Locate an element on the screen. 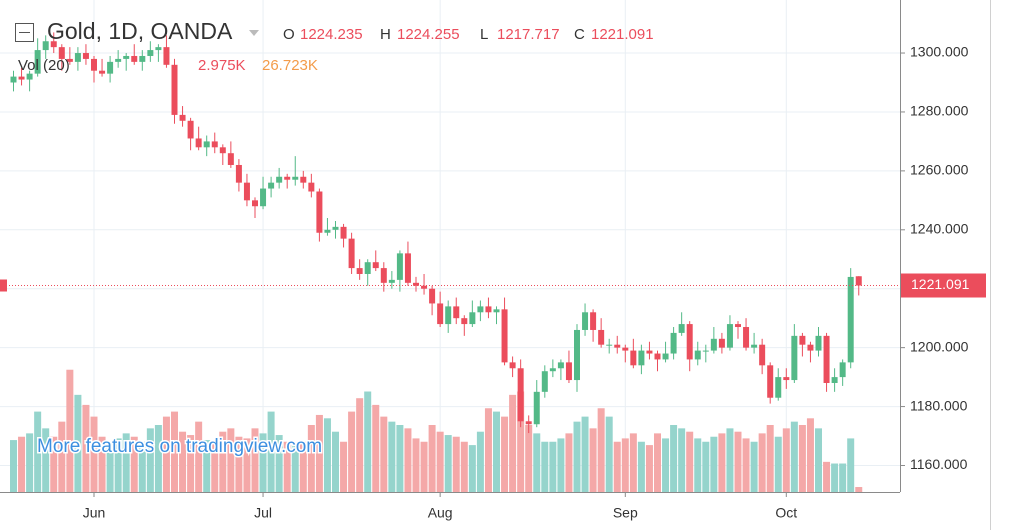  dropdown-arrow is located at coordinates (254, 33).